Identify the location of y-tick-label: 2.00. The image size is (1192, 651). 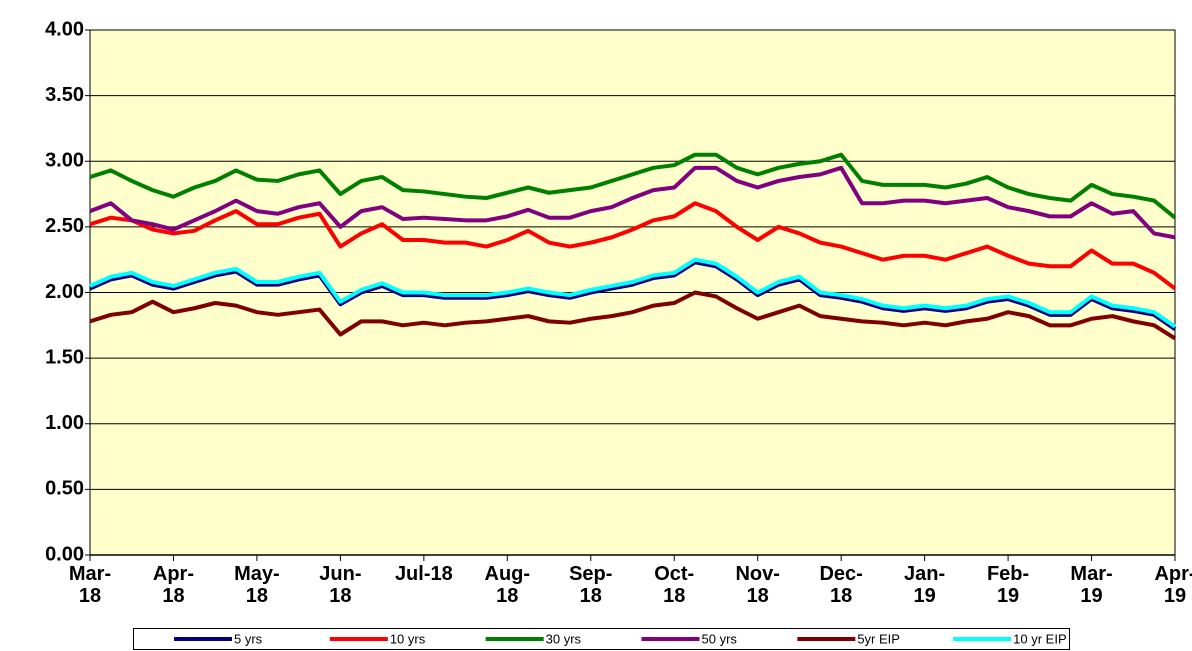
(64, 292).